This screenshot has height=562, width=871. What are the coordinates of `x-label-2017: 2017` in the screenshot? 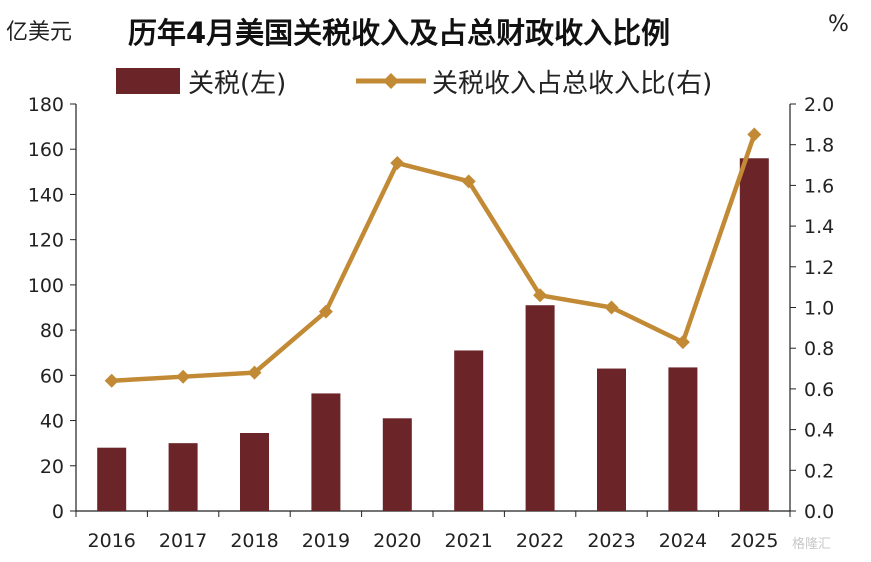 It's located at (183, 541).